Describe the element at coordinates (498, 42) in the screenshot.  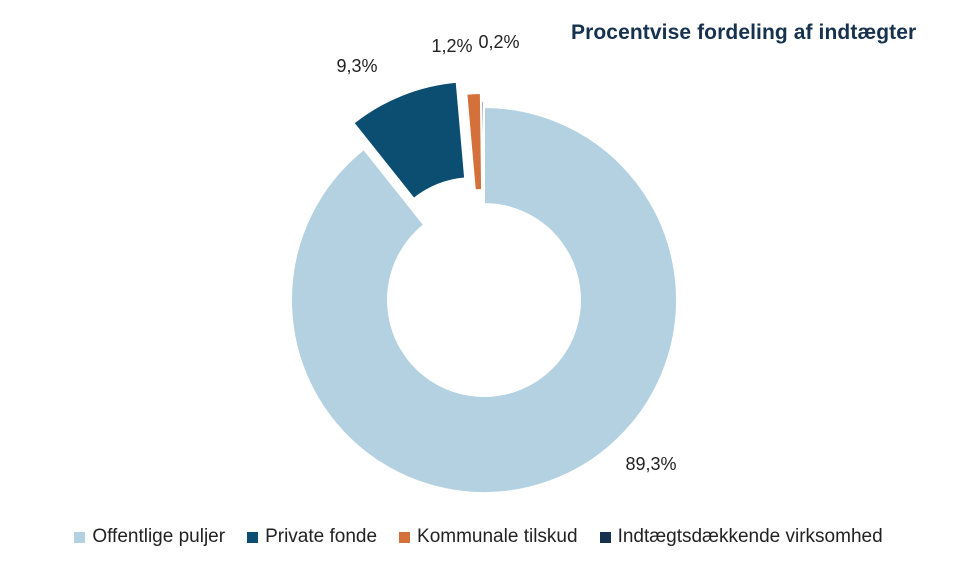
I see `data-label: 0,2%` at that location.